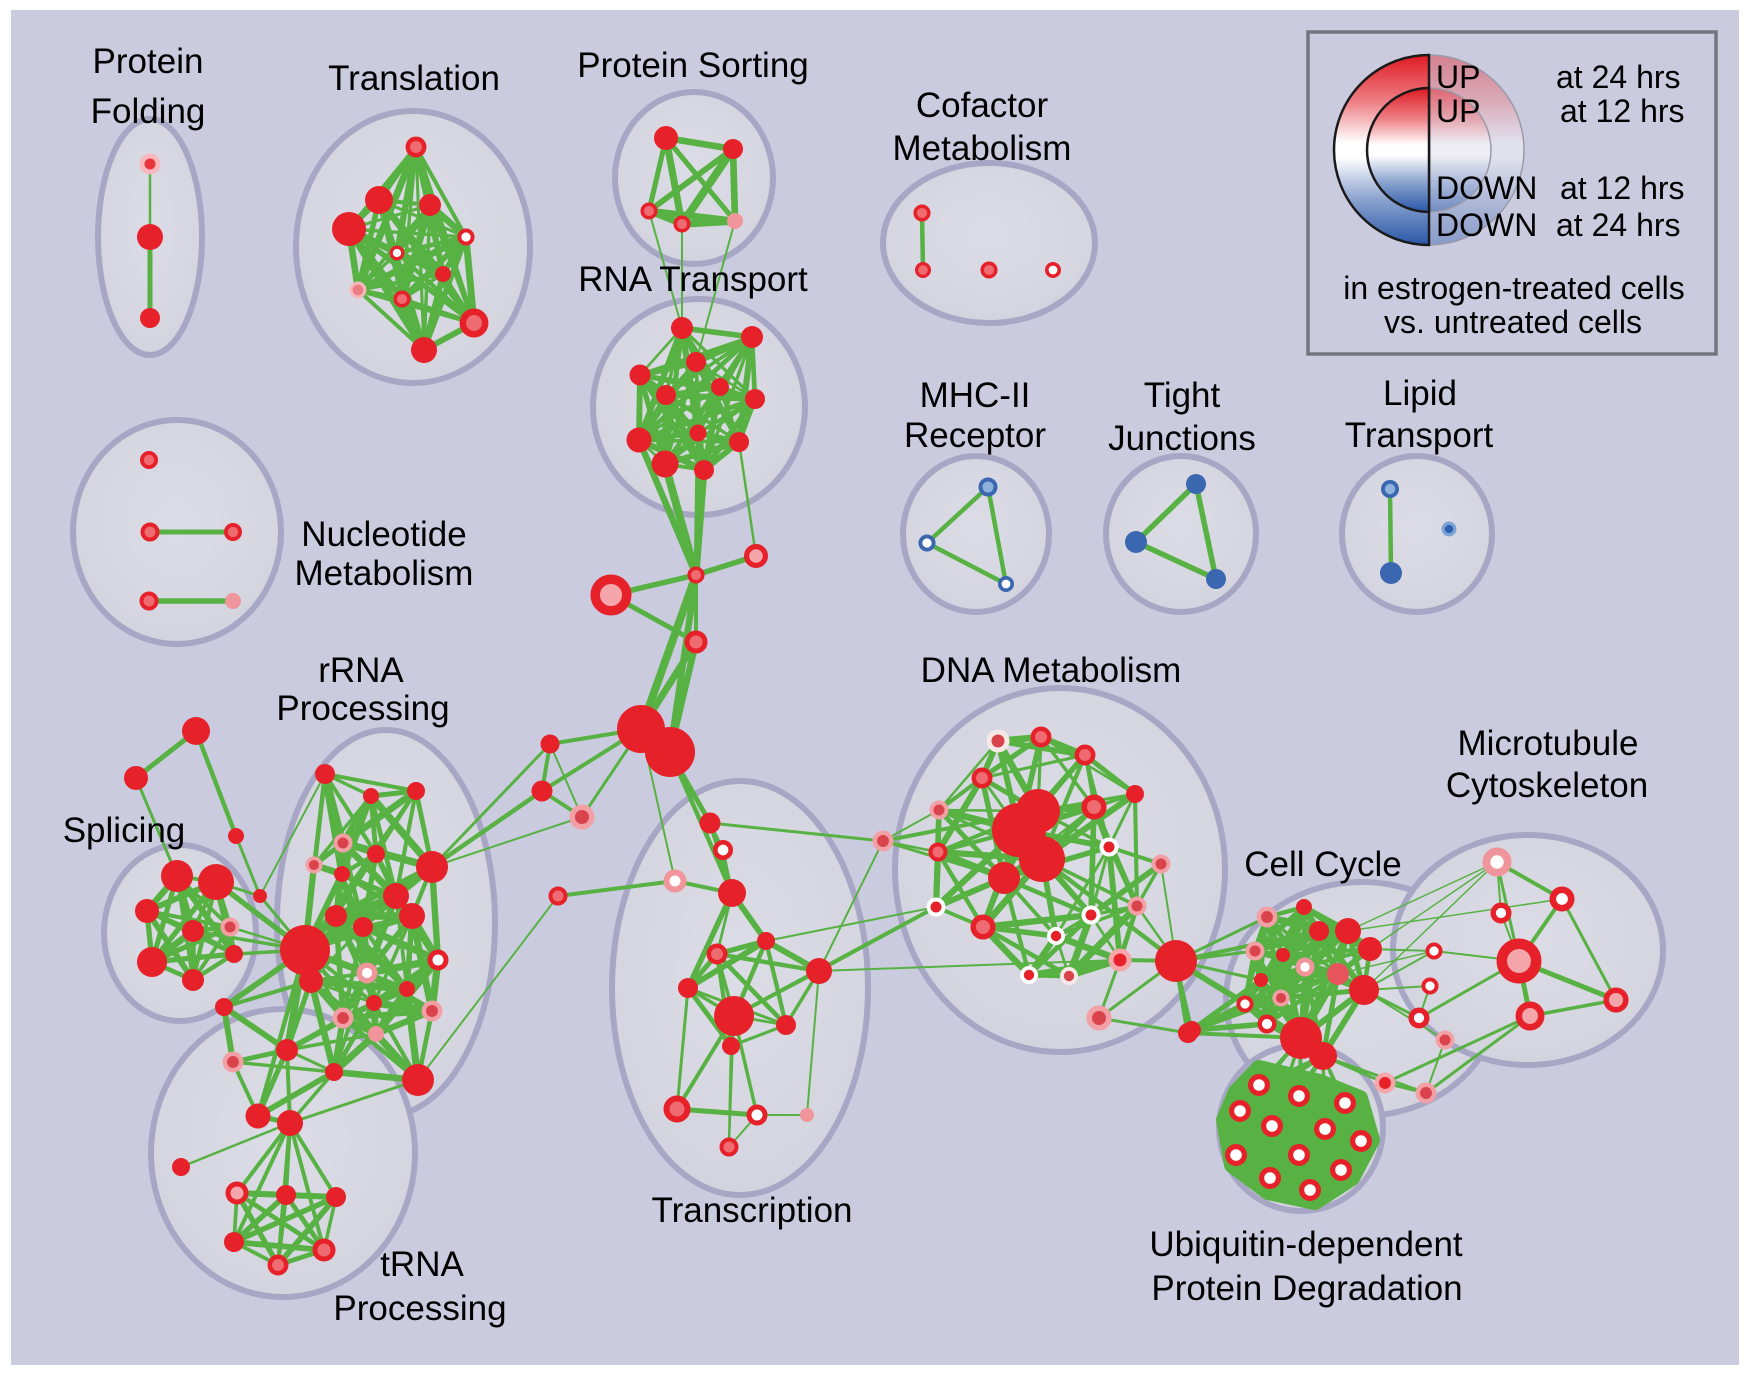 This screenshot has width=1750, height=1376. What do you see at coordinates (1182, 438) in the screenshot?
I see `svg-text: Junctions` at bounding box center [1182, 438].